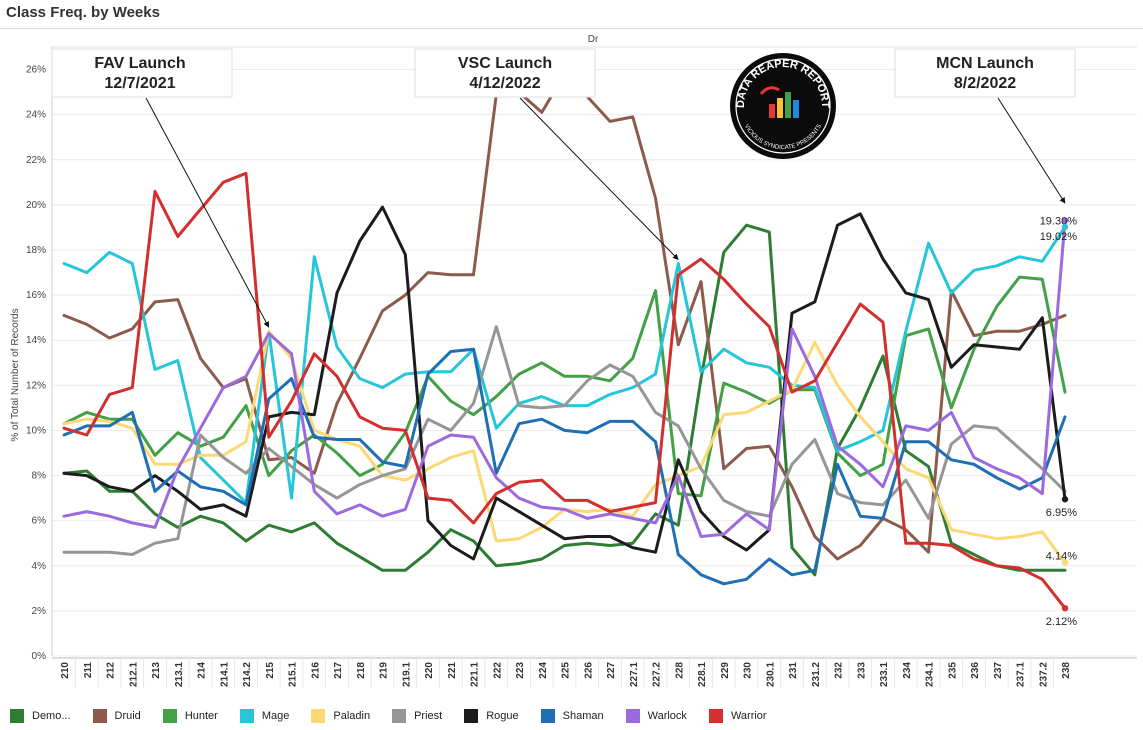 The width and height of the screenshot is (1143, 730). I want to click on y-tick-label: 8%, so click(39, 476).